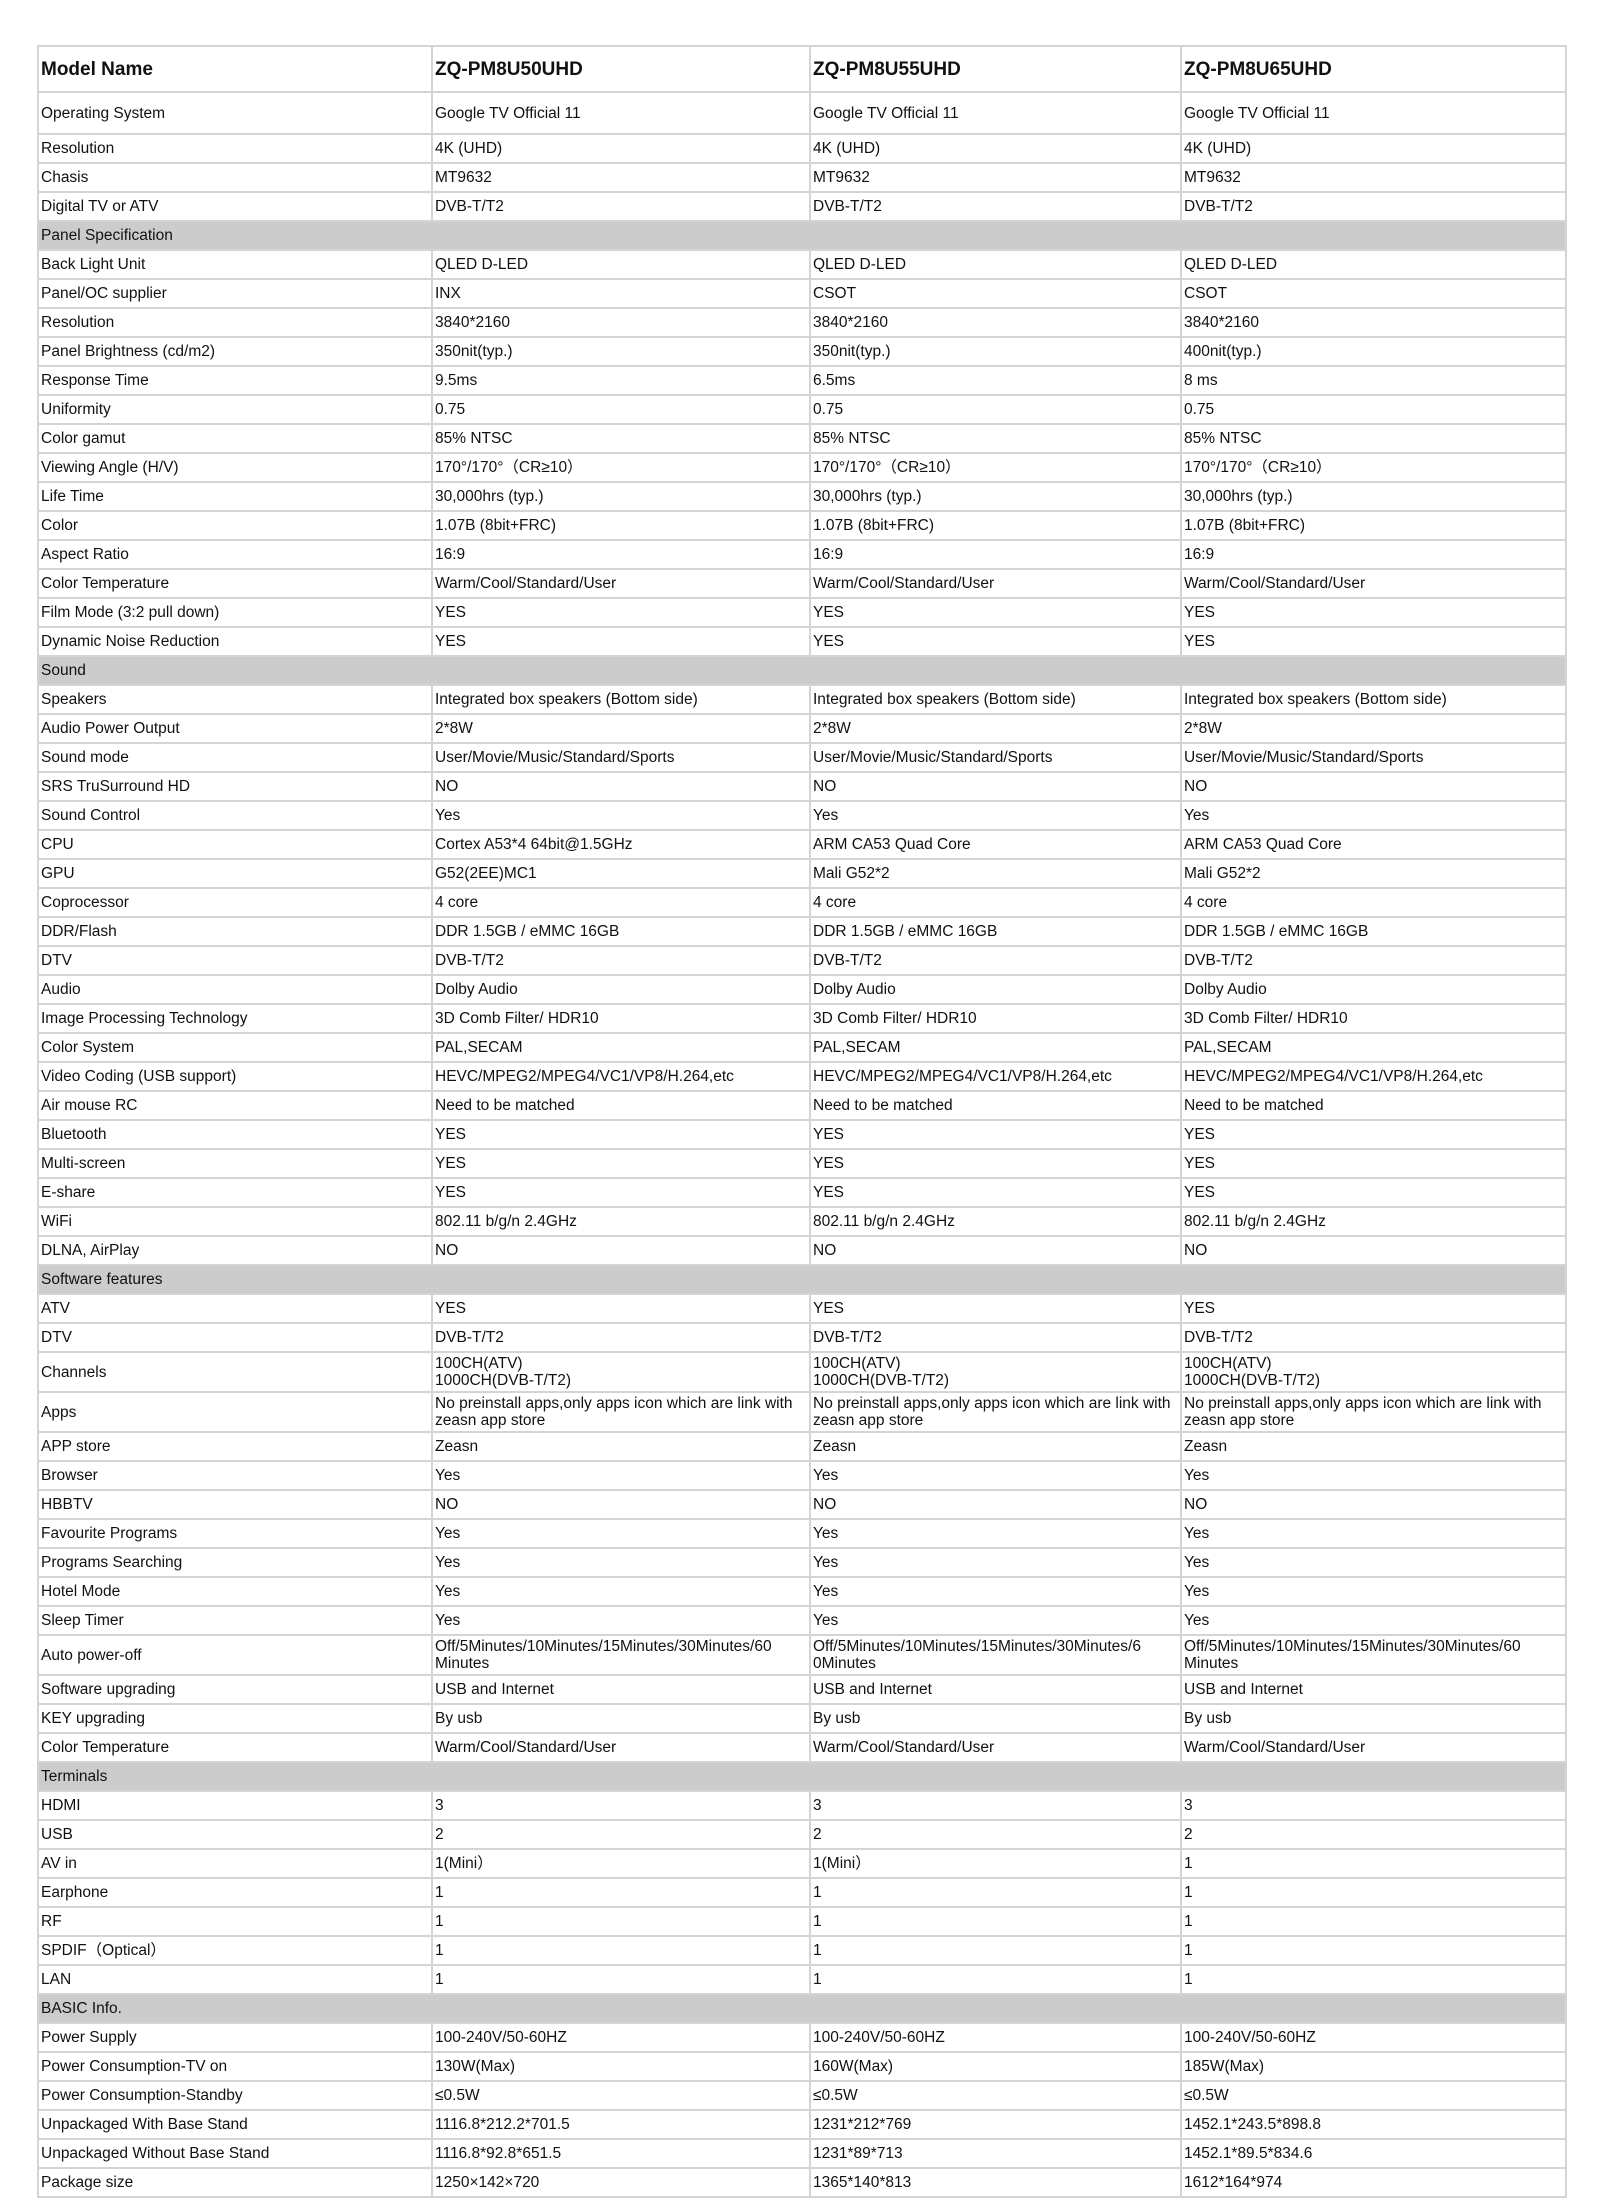  What do you see at coordinates (235, 69) in the screenshot?
I see `model-name-label: Model Name` at bounding box center [235, 69].